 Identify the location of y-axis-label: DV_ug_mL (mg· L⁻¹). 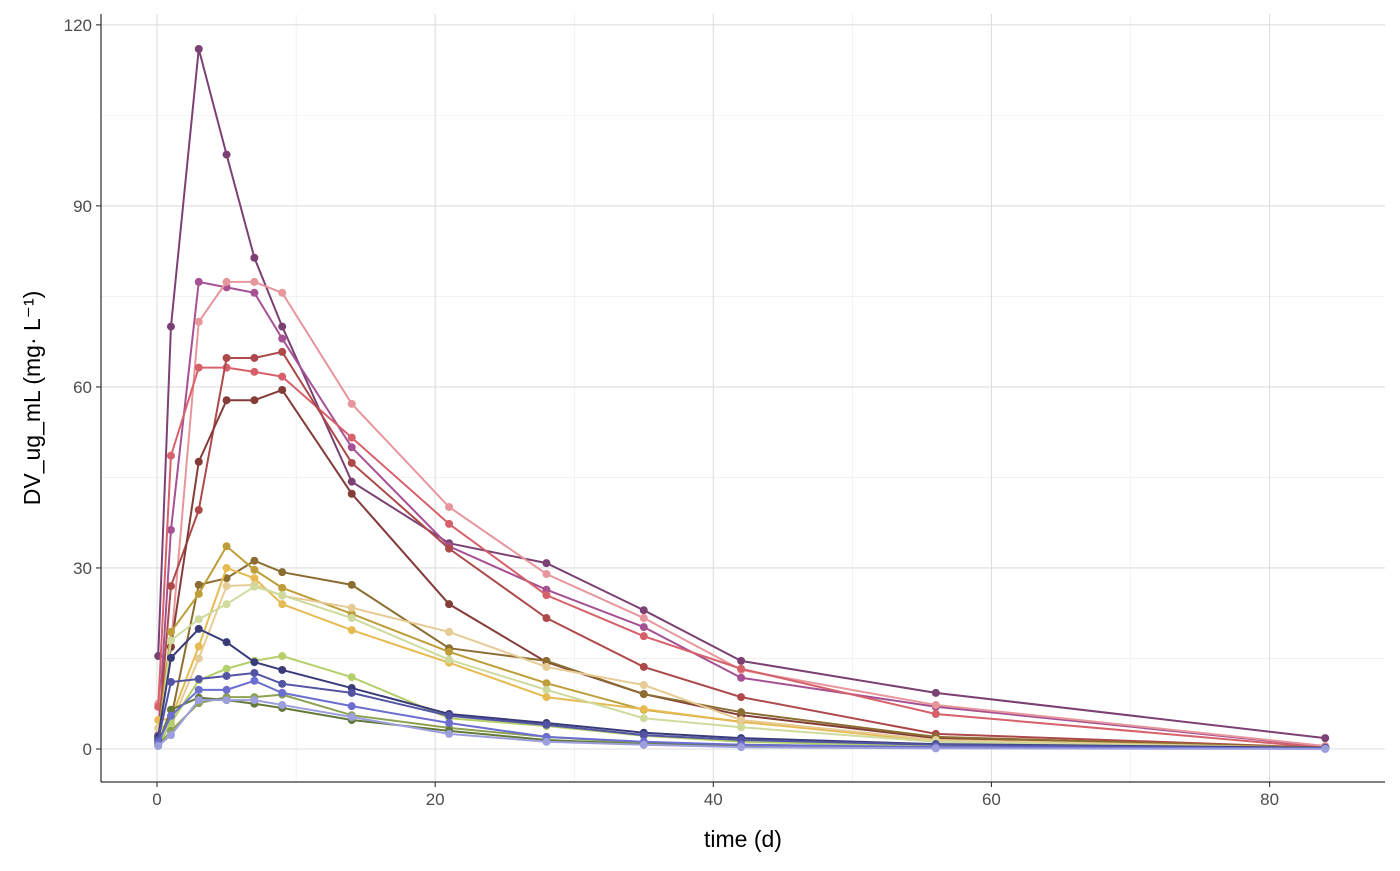
(32, 398).